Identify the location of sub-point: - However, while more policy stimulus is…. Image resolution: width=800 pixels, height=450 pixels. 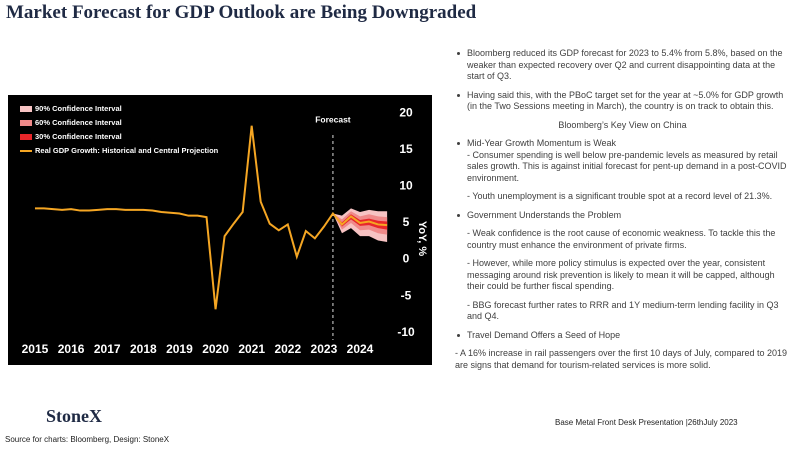
(621, 274).